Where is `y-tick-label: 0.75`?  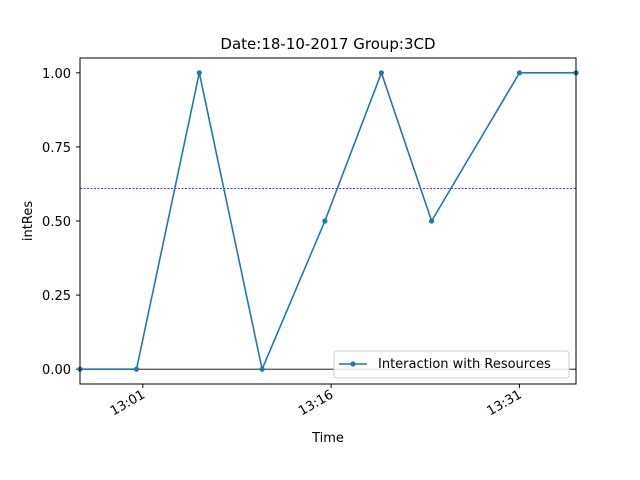
y-tick-label: 0.75 is located at coordinates (56, 148).